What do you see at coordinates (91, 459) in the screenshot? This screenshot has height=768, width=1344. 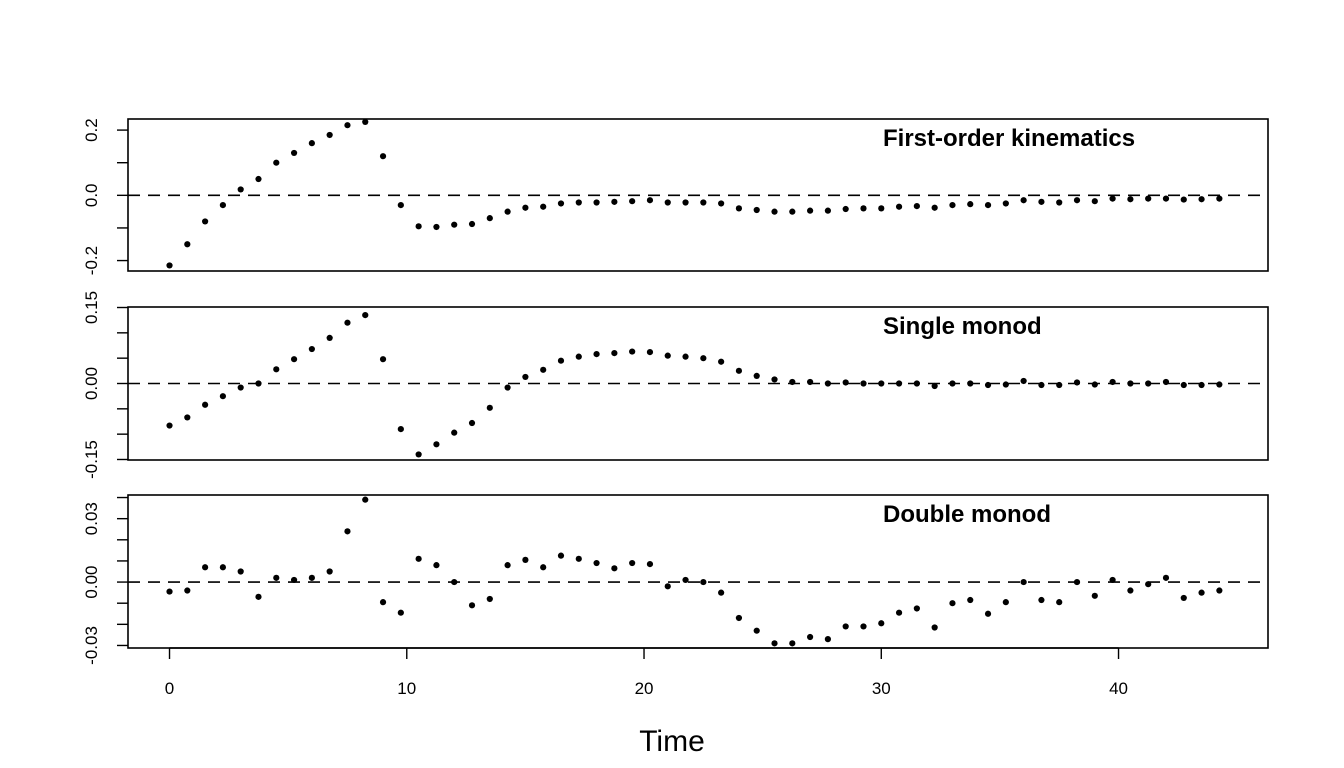 I see `y-tick-label: -0.15` at bounding box center [91, 459].